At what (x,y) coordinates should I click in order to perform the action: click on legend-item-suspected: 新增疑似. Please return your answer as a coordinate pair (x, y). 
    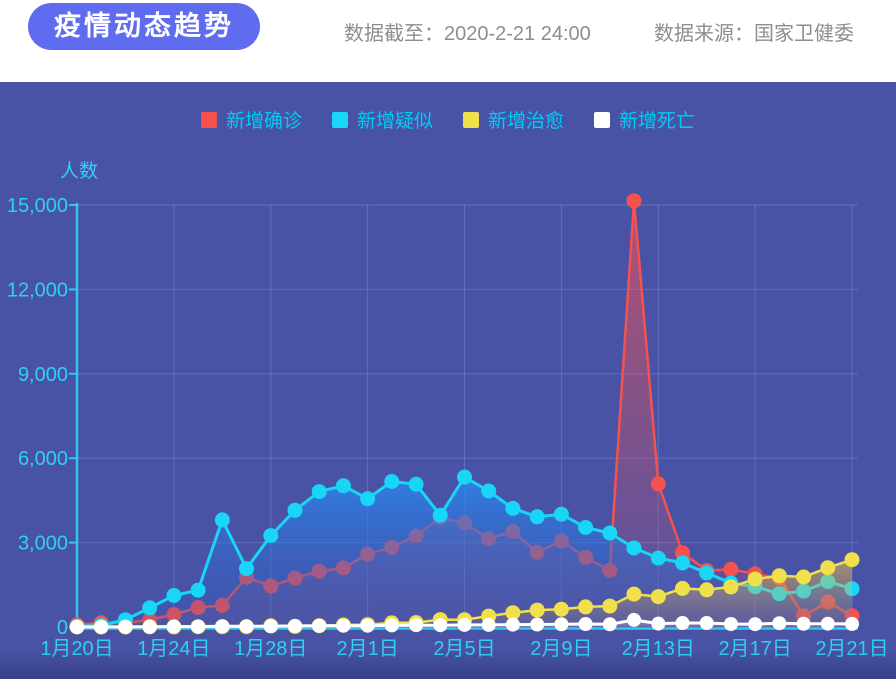
    Looking at the image, I should click on (382, 119).